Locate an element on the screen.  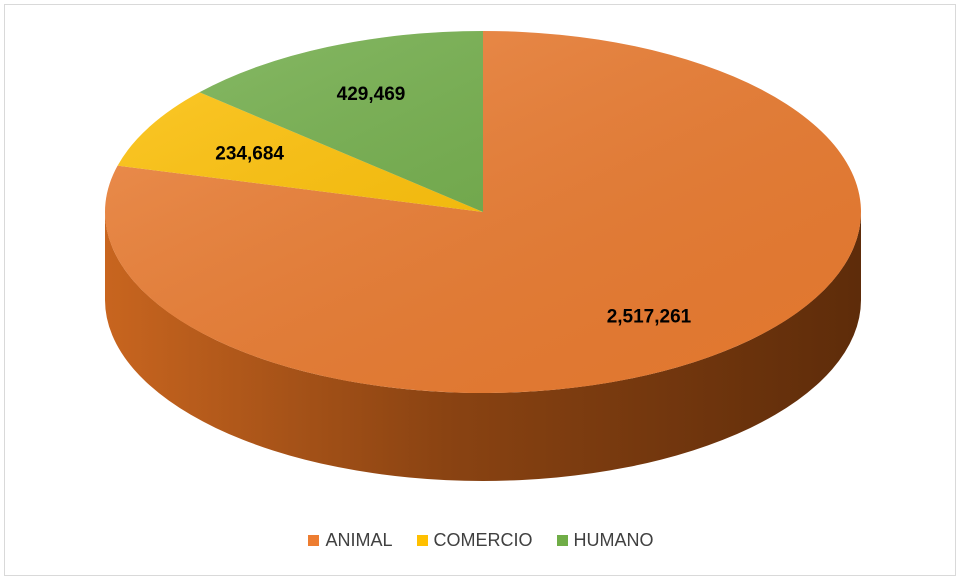
legend-item-humano: HUMANO is located at coordinates (605, 540).